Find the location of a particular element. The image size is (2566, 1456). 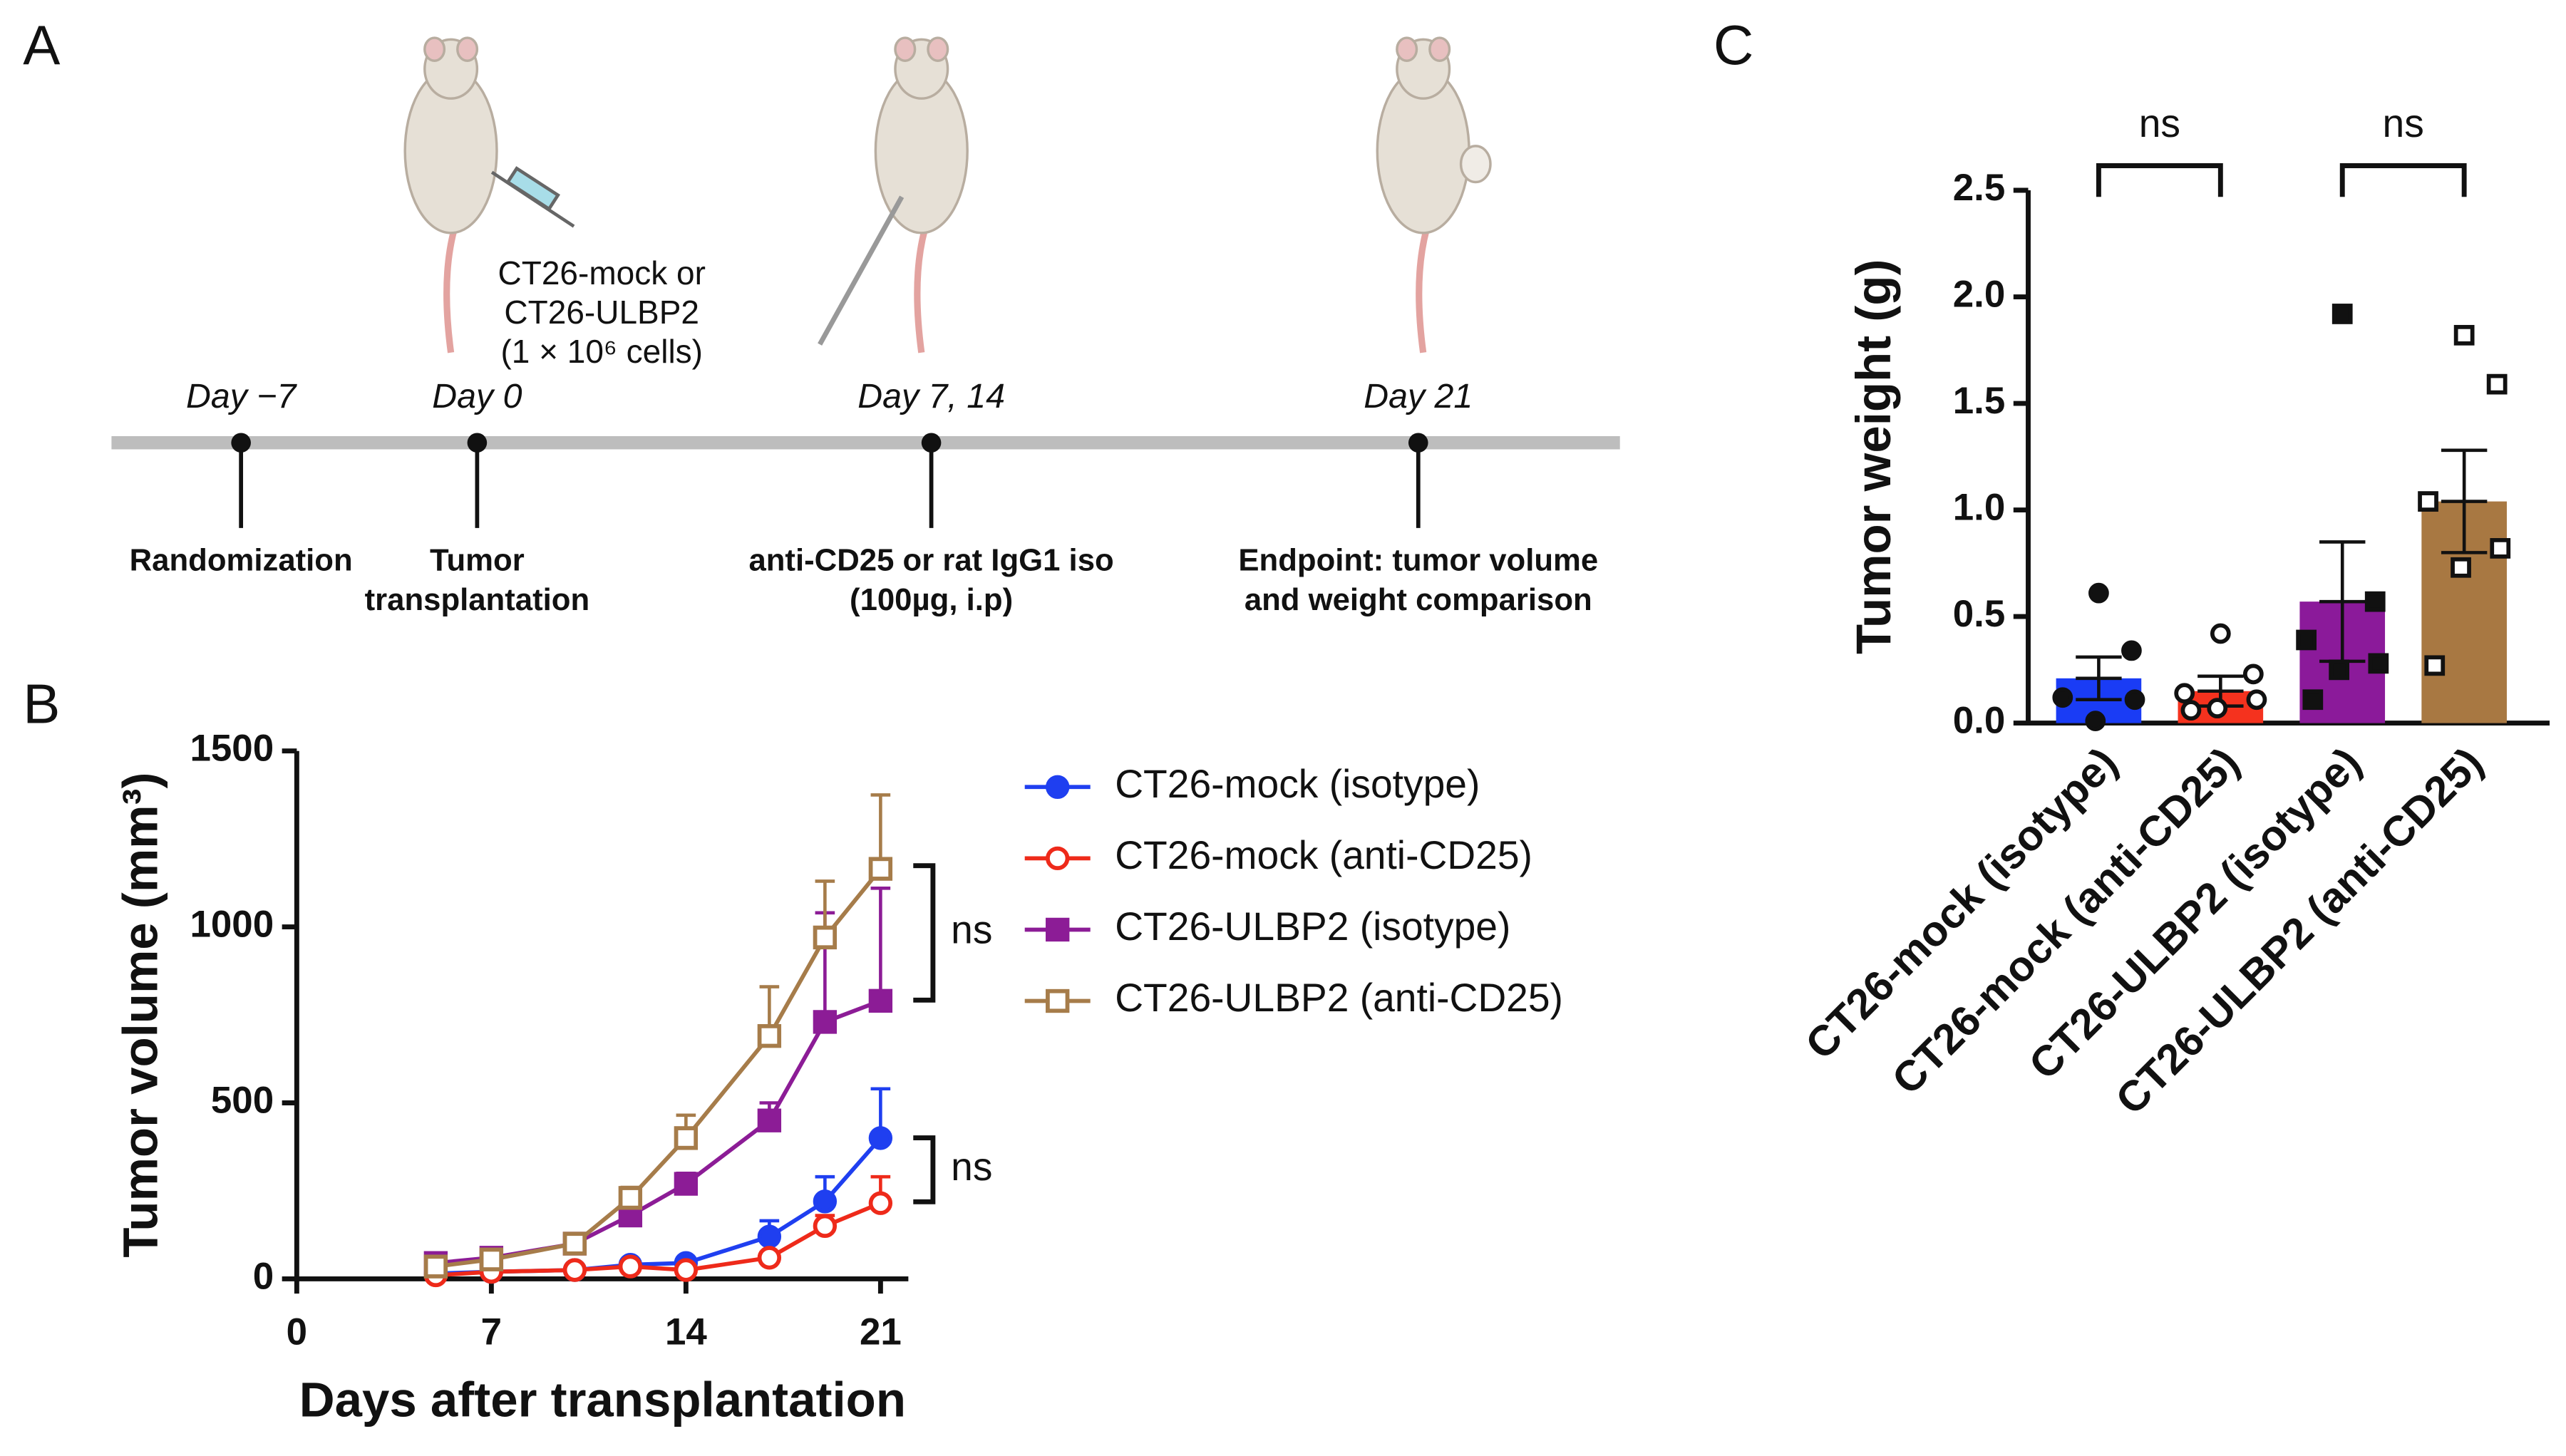

x-tick-label: 7 is located at coordinates (491, 1332).